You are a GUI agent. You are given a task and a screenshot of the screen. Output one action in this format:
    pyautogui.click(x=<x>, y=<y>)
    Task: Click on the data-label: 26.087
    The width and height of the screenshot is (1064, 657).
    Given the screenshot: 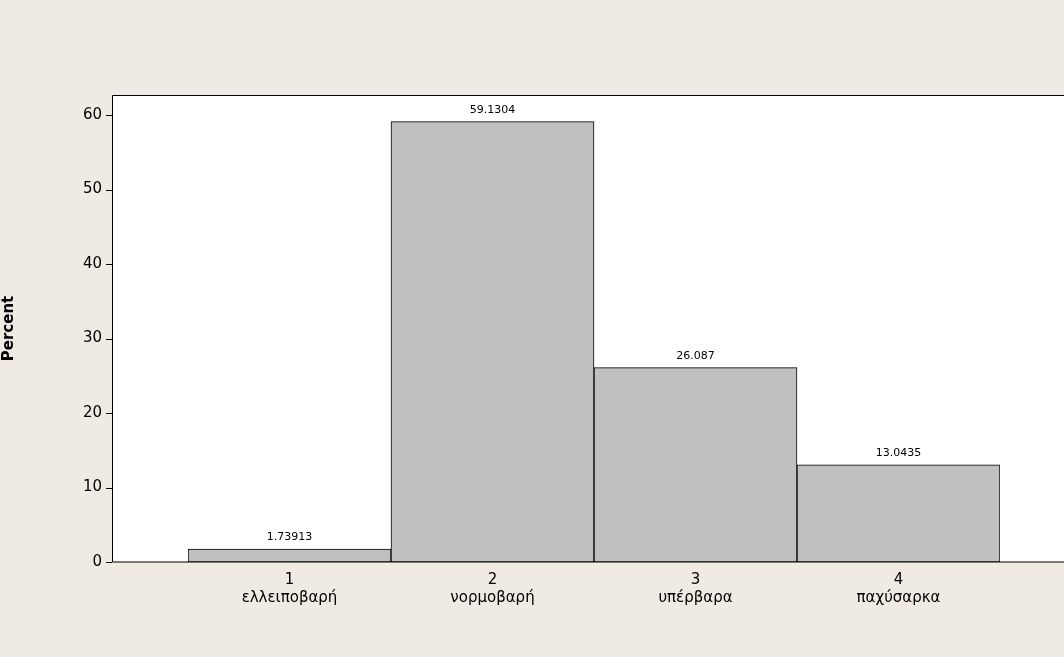 What is the action you would take?
    pyautogui.click(x=695, y=356)
    